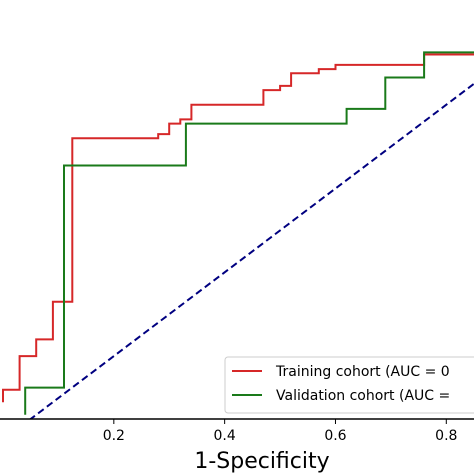 This screenshot has height=474, width=474. Describe the element at coordinates (114, 436) in the screenshot. I see `x-tick-label: 0.2` at that location.